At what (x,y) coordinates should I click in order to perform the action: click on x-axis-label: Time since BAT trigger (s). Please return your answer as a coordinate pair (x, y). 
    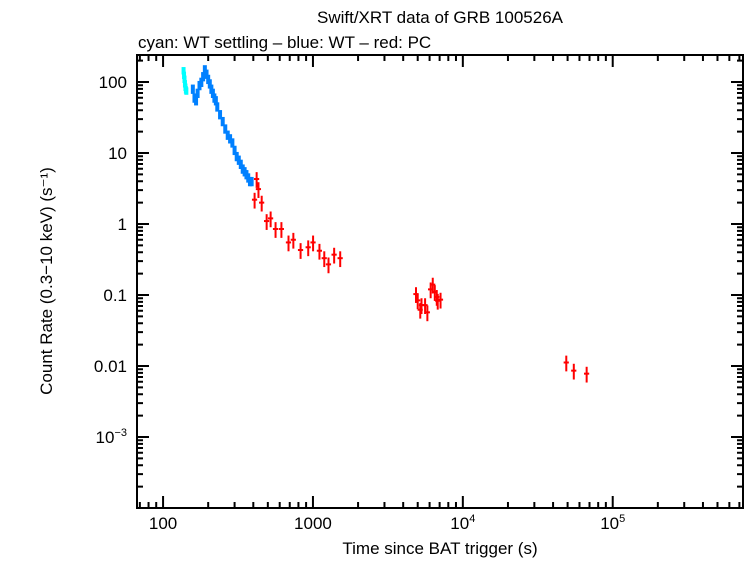
    Looking at the image, I should click on (439, 548).